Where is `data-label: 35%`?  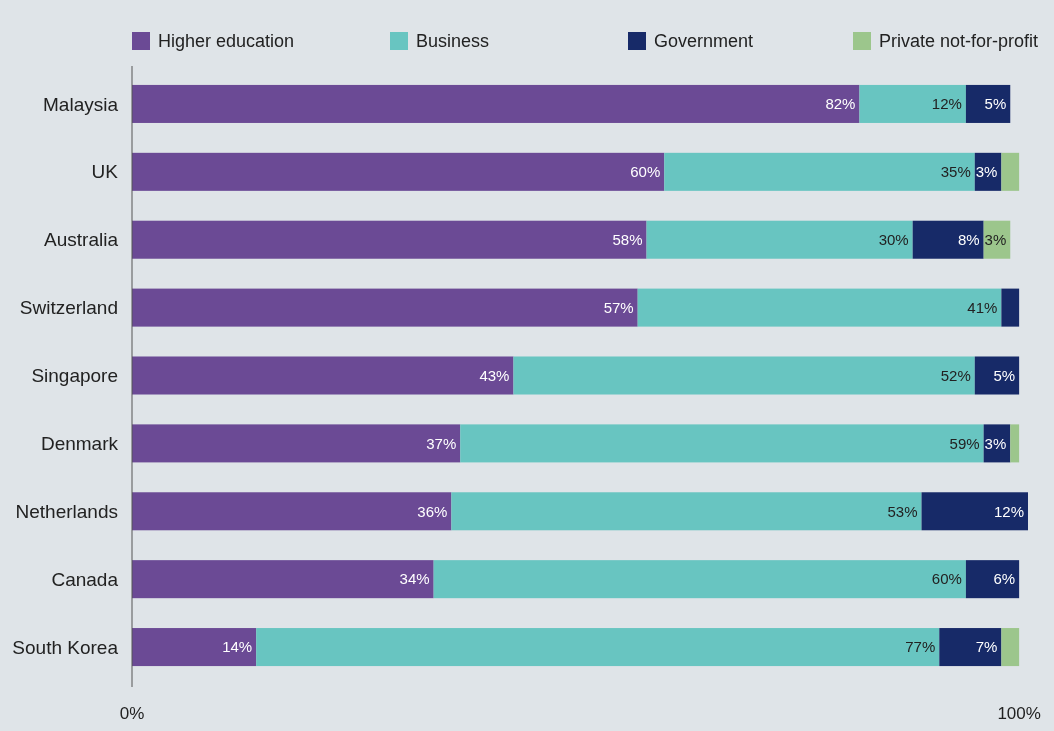
data-label: 35% is located at coordinates (955, 172).